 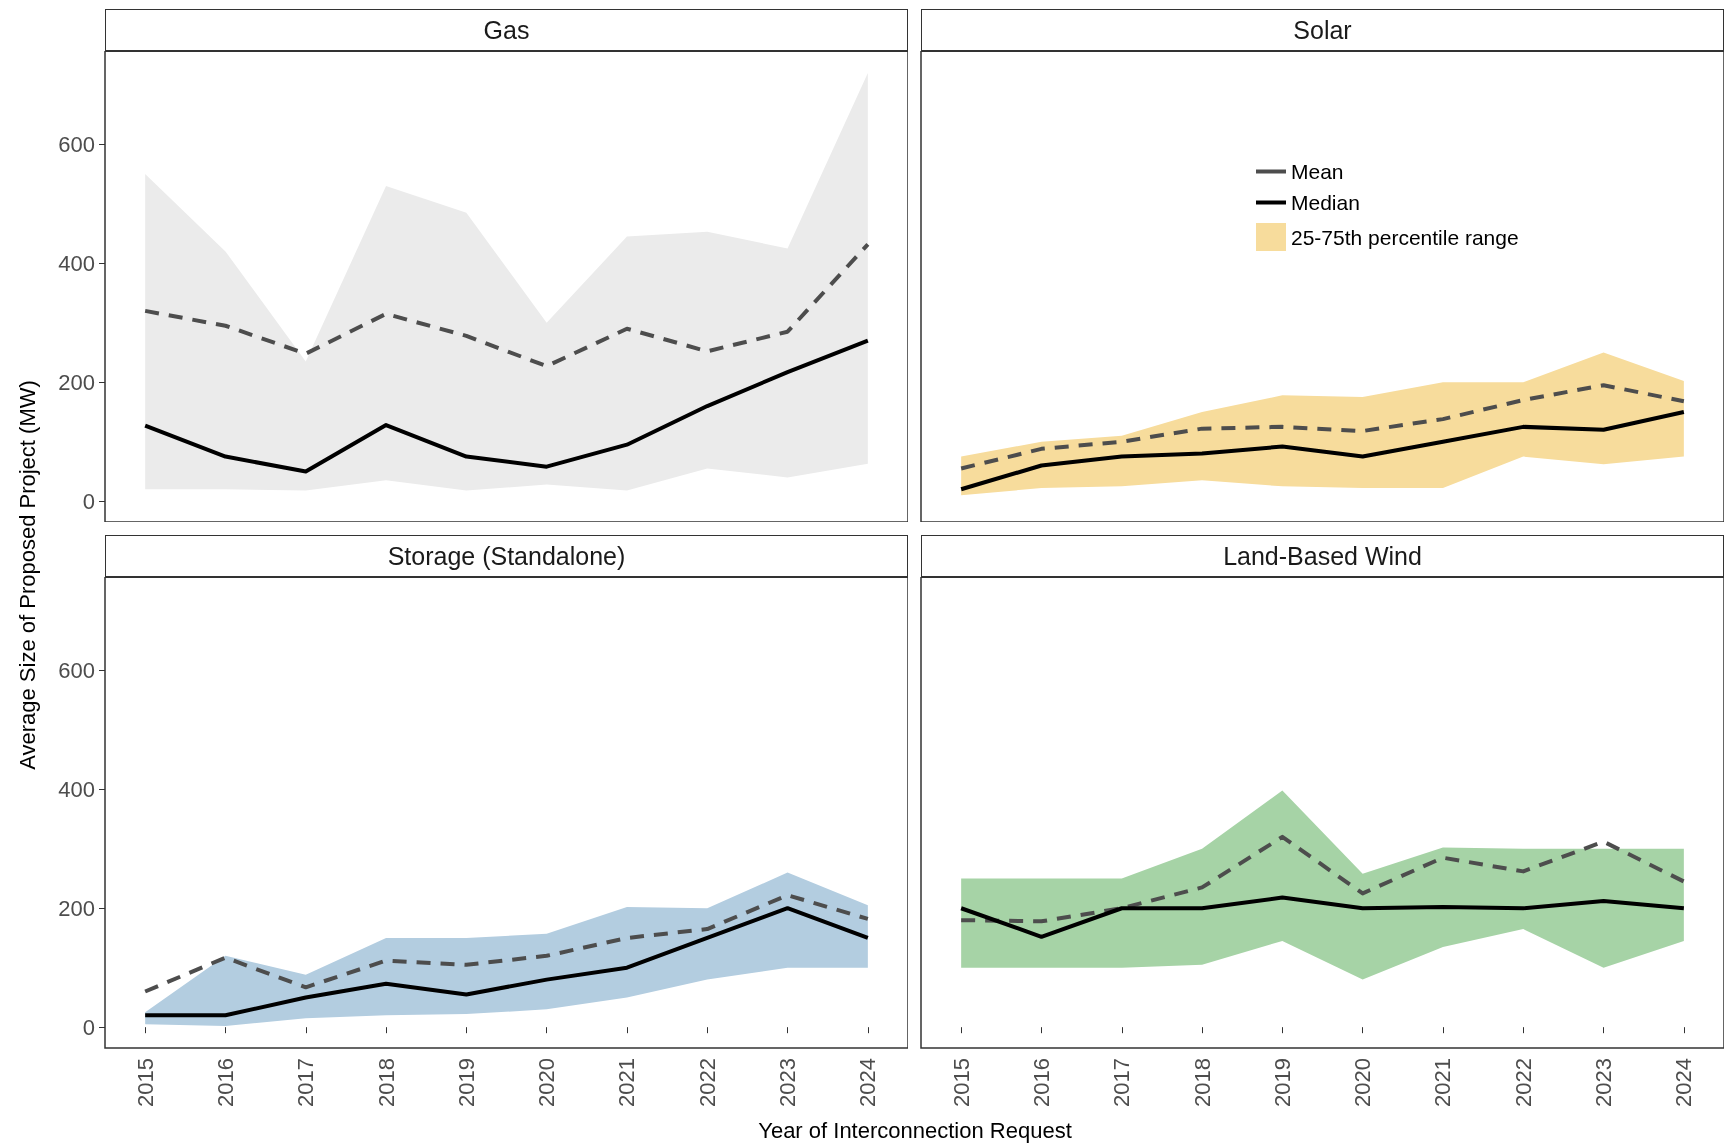 What do you see at coordinates (506, 556) in the screenshot?
I see `chart-title: Storage (Standalone)` at bounding box center [506, 556].